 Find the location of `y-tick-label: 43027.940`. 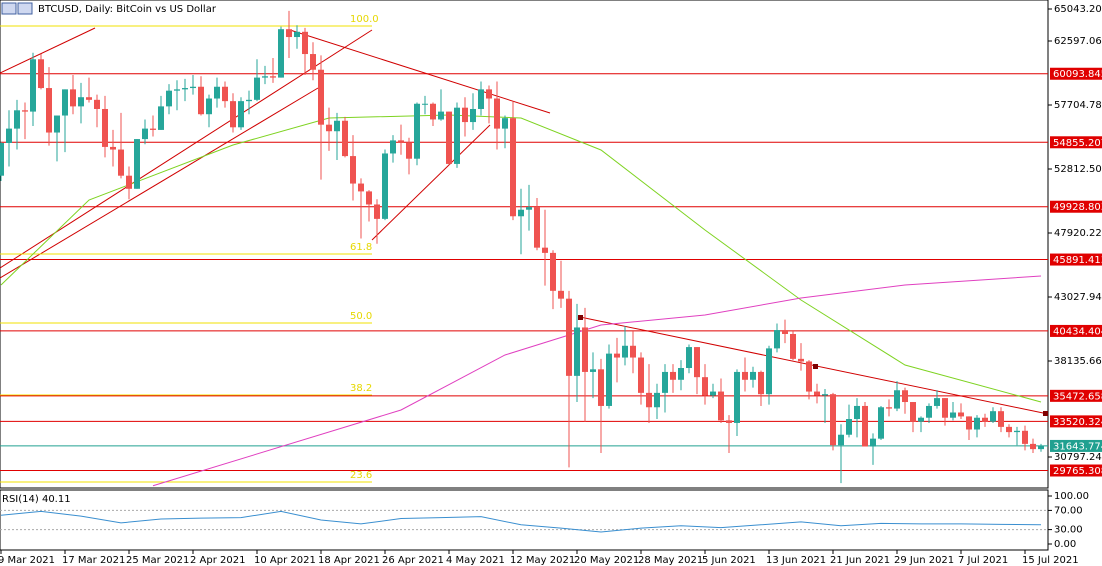

y-tick-label: 43027.940 is located at coordinates (1078, 297).